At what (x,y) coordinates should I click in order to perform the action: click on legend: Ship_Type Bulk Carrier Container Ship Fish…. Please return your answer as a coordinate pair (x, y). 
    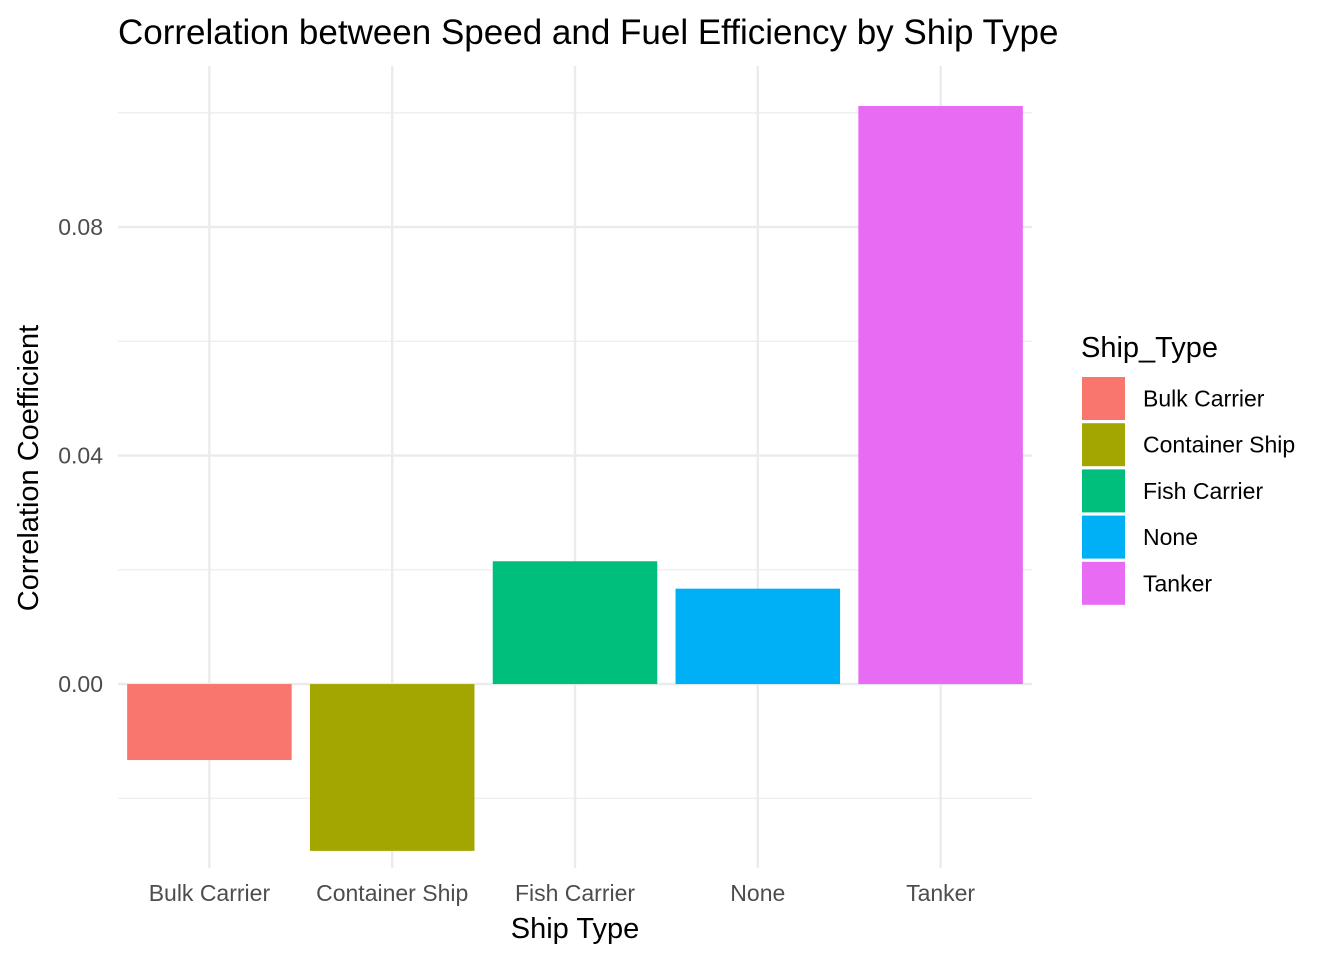
    Looking at the image, I should click on (1188, 468).